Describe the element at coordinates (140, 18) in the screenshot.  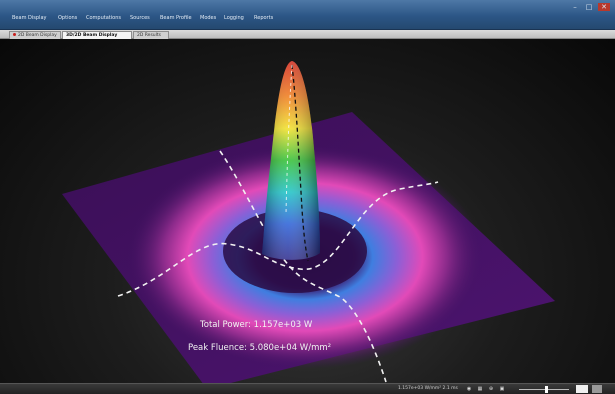
I see `menu-sources: Sources` at that location.